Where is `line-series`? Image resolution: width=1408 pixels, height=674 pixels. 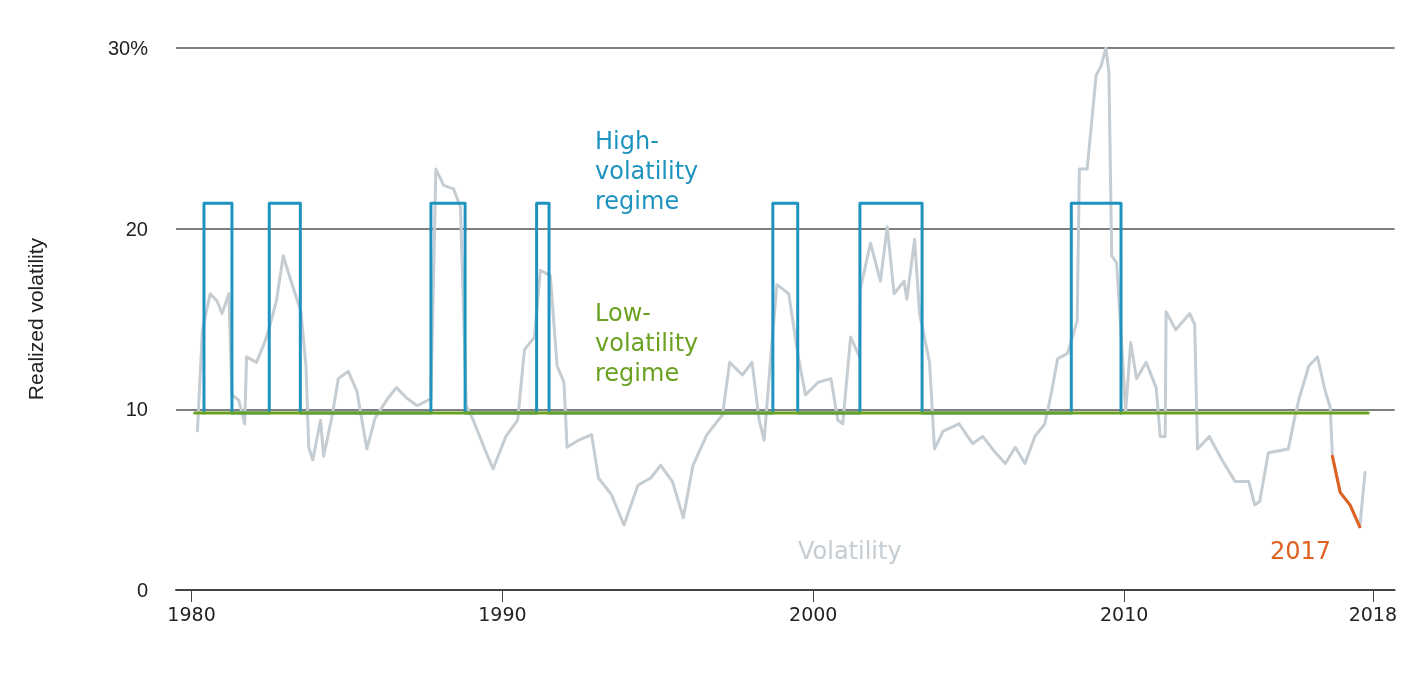 line-series is located at coordinates (1346, 491).